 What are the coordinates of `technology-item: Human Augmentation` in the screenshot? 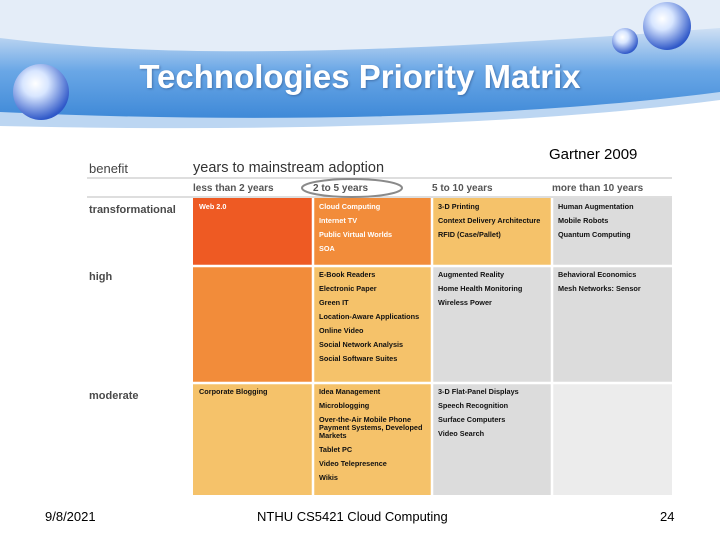 It's located at (596, 206).